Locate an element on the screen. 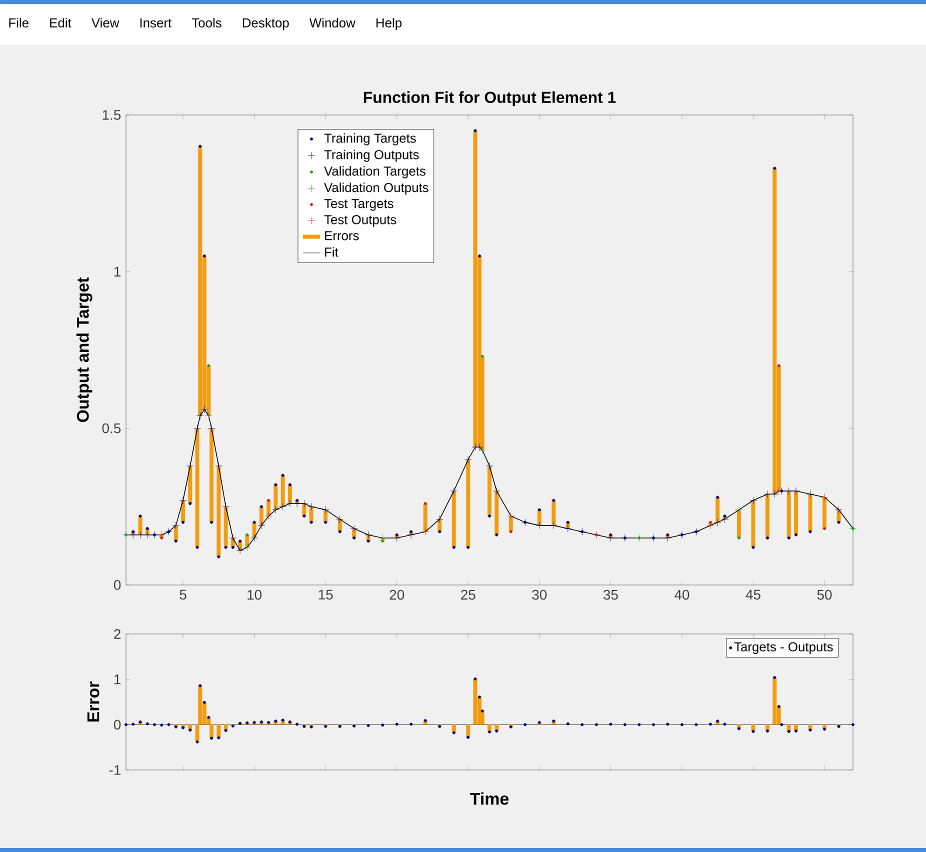 The width and height of the screenshot is (926, 852). text: Desktop is located at coordinates (265, 24).